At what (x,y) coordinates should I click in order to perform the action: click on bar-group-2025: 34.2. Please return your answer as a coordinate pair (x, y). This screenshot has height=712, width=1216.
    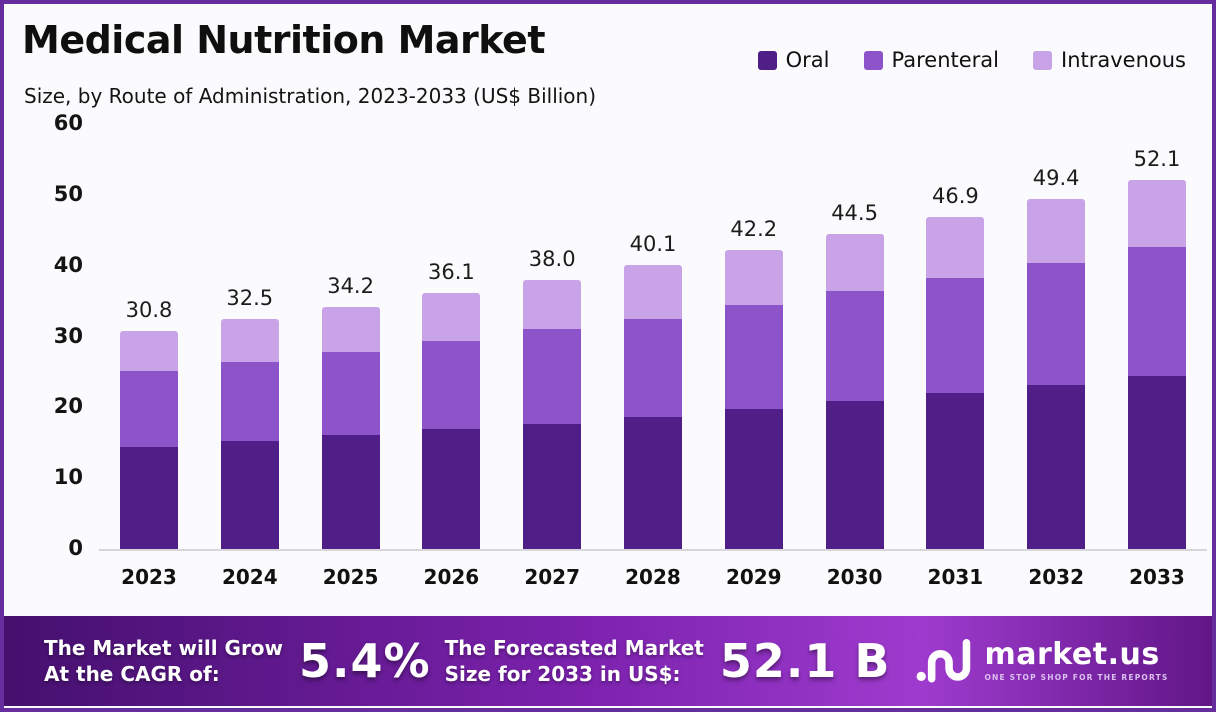
    Looking at the image, I should click on (350, 336).